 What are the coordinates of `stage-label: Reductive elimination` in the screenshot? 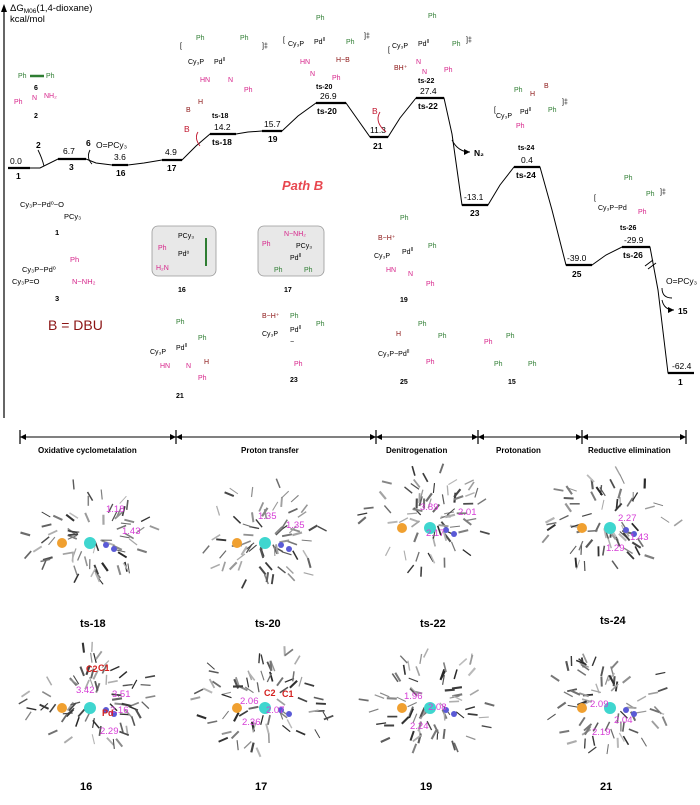 It's located at (629, 450).